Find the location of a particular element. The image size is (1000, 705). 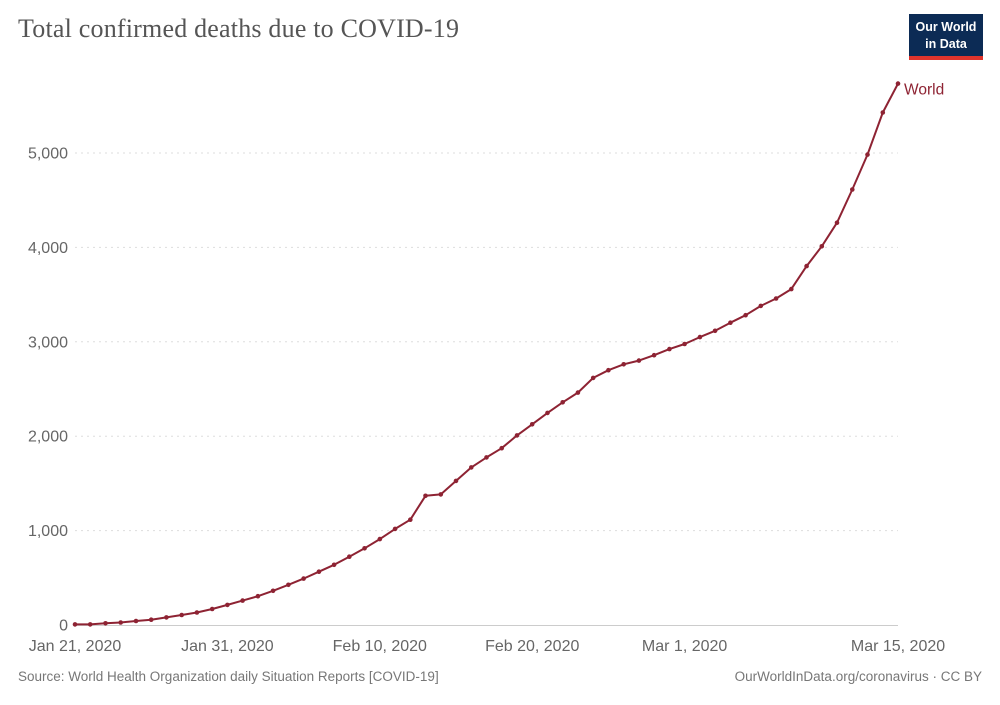

x-axis-tick-label: Jan 31, 2020 is located at coordinates (227, 646).